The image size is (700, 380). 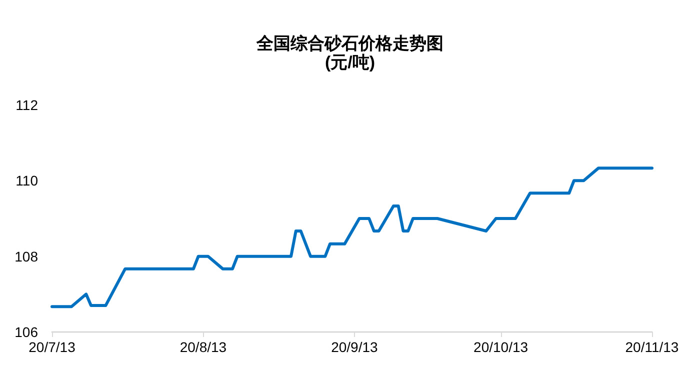 What do you see at coordinates (203, 347) in the screenshot?
I see `x-tick-label: 20/8/13` at bounding box center [203, 347].